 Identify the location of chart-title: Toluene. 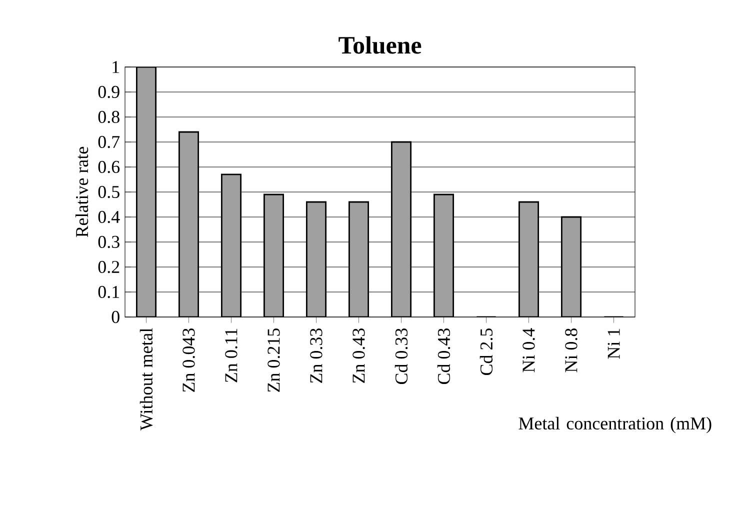
(380, 45).